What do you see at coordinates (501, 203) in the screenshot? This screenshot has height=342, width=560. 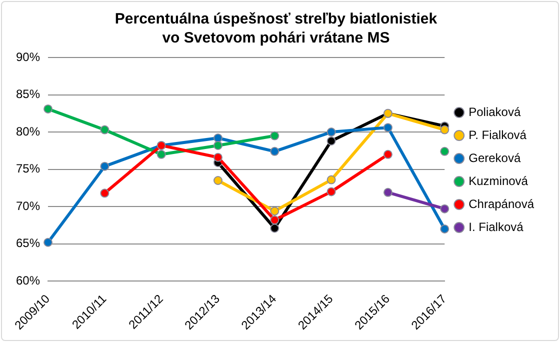 I see `legend-label: Chrapánová` at bounding box center [501, 203].